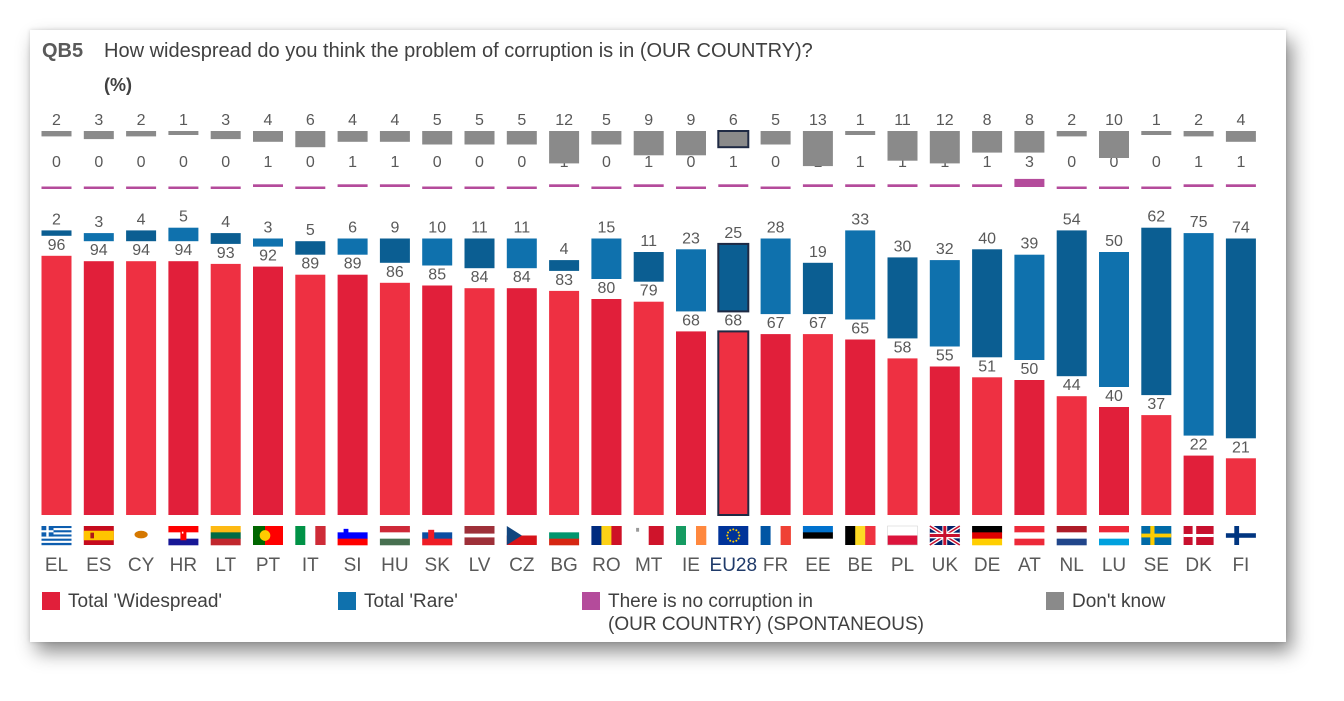 This screenshot has width=1344, height=701. I want to click on bar-no-corruption-hr, so click(183, 187).